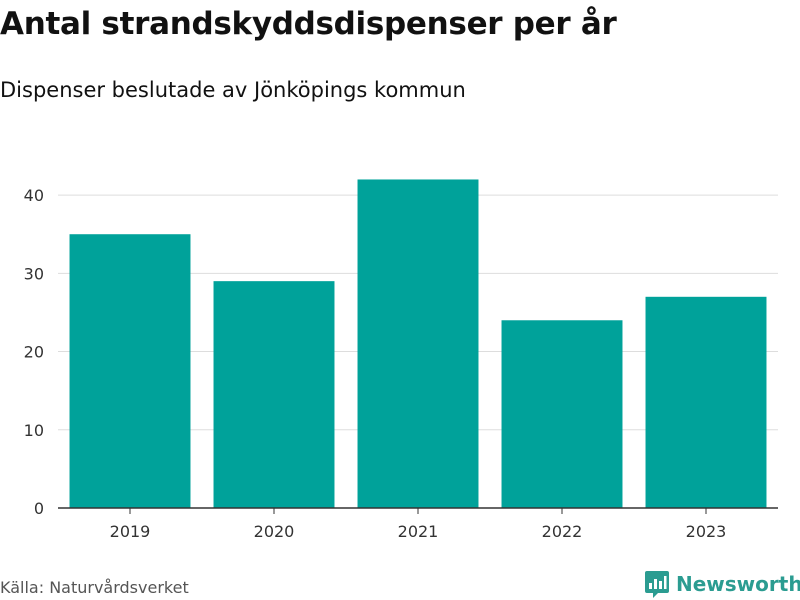 This screenshot has height=600, width=800. Describe the element at coordinates (34, 352) in the screenshot. I see `y-tick-label: 20` at that location.